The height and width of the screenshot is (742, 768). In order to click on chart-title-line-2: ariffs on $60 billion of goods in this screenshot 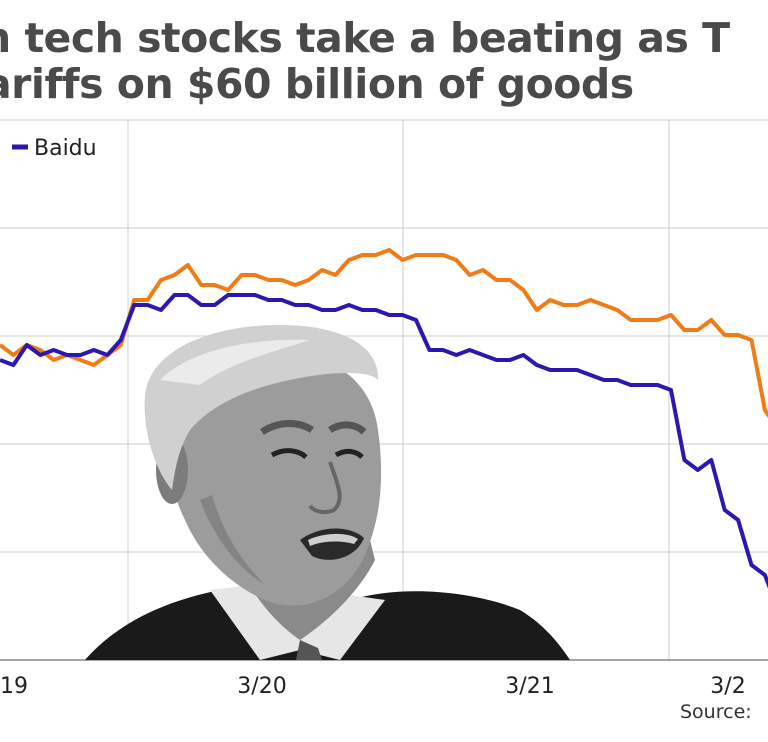, I will do `click(317, 84)`.